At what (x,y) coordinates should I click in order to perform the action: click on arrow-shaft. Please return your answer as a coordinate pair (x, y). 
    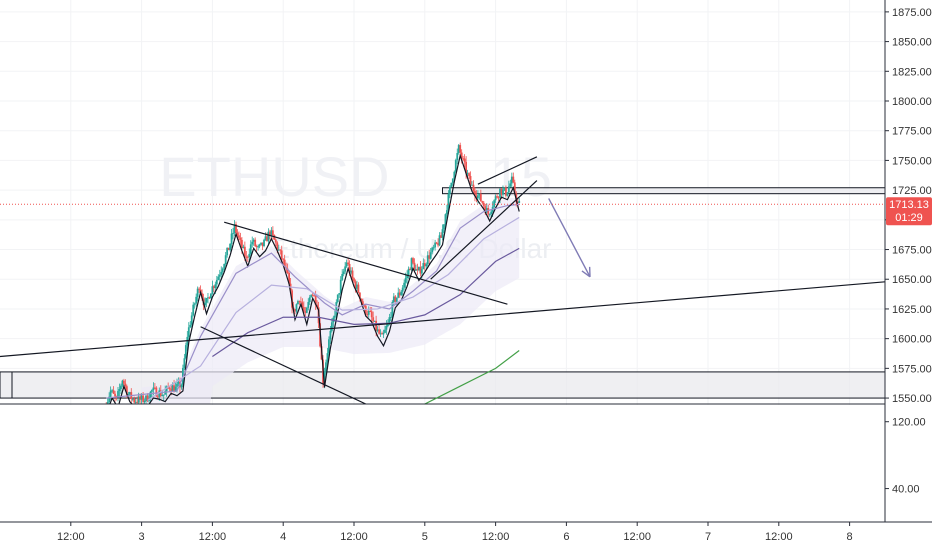
    Looking at the image, I should click on (569, 237).